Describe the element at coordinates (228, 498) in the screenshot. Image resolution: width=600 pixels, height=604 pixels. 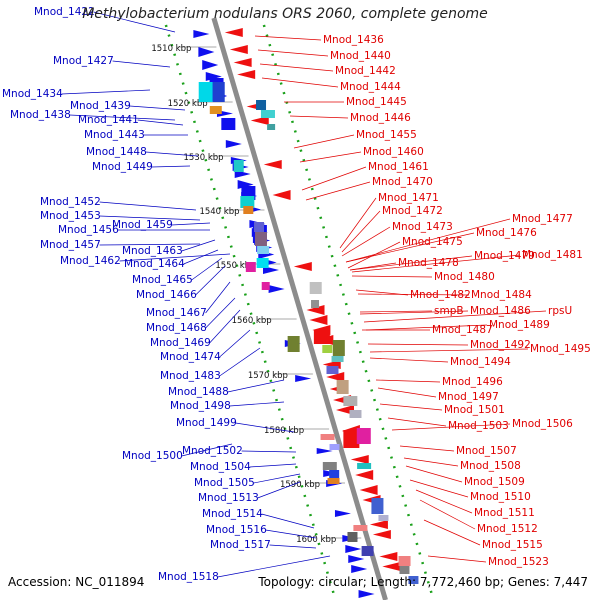
I see `left-gene-label: Mnod_1513` at that location.